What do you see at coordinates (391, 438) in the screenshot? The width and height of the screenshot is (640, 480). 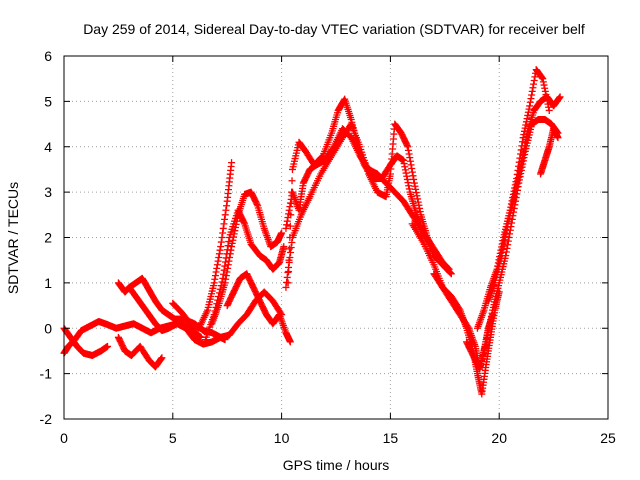 I see `x-tick-label: 15` at bounding box center [391, 438].